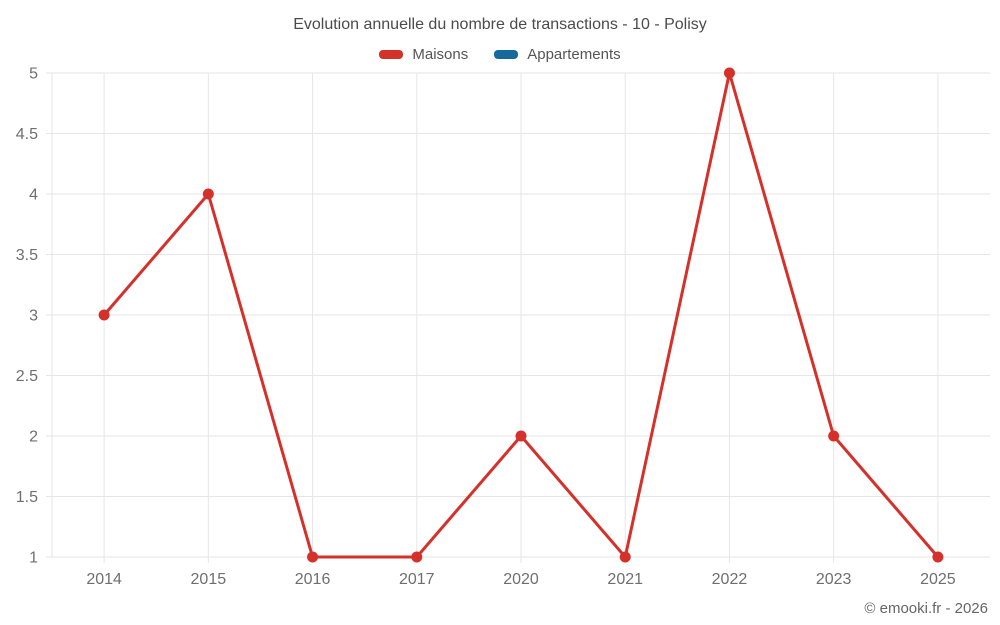 Image resolution: width=1000 pixels, height=625 pixels. What do you see at coordinates (33, 195) in the screenshot?
I see `y-axis-label: 4` at bounding box center [33, 195].